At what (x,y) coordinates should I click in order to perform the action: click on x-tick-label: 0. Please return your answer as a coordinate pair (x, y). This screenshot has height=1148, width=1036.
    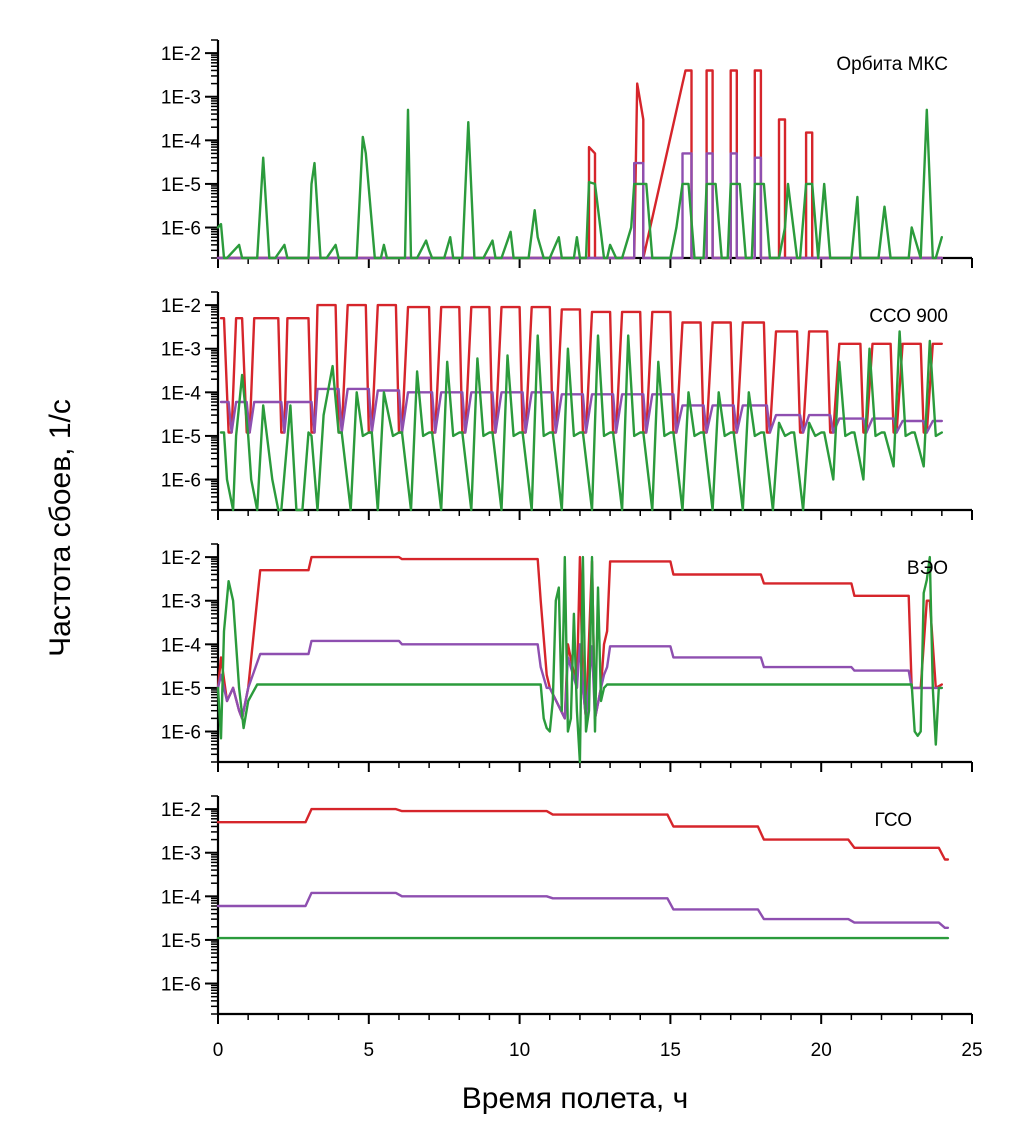
    Looking at the image, I should click on (218, 1050).